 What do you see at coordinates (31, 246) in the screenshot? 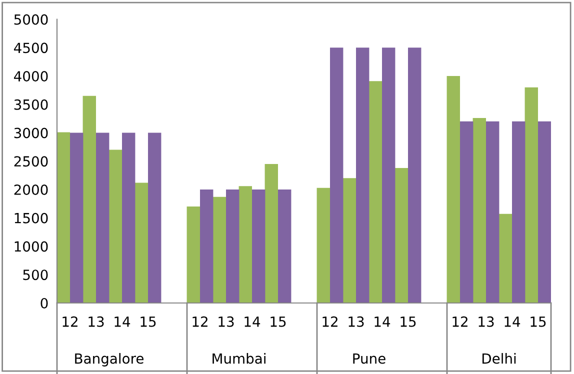
I see `y-tick-label: 1000` at bounding box center [31, 246].